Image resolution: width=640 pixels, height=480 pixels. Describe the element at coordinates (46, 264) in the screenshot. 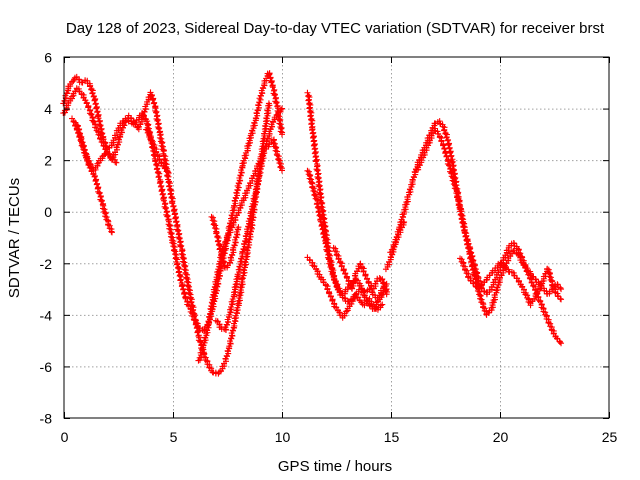

I see `y-tick-label: -2` at that location.